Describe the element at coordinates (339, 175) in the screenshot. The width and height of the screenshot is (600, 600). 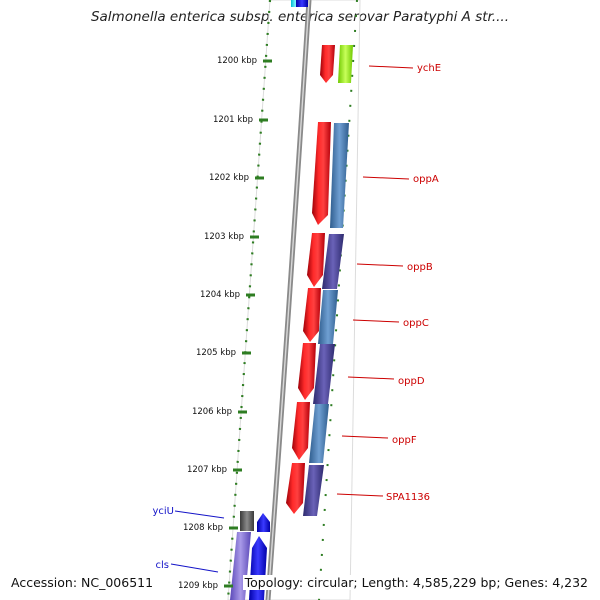
I see `gene-steel-oppA` at that location.